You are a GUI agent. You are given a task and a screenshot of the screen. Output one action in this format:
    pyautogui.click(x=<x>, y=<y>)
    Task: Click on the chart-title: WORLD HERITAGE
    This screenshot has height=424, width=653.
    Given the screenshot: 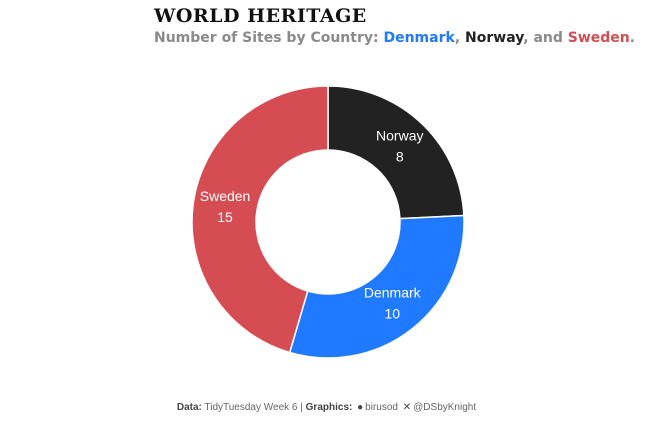 What is the action you would take?
    pyautogui.click(x=260, y=16)
    